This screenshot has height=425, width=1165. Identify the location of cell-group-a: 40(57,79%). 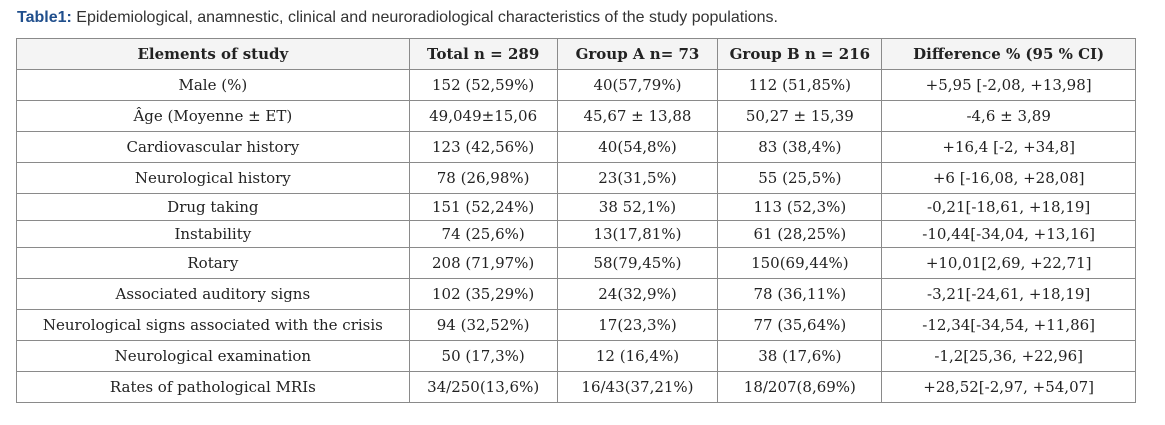
(637, 85).